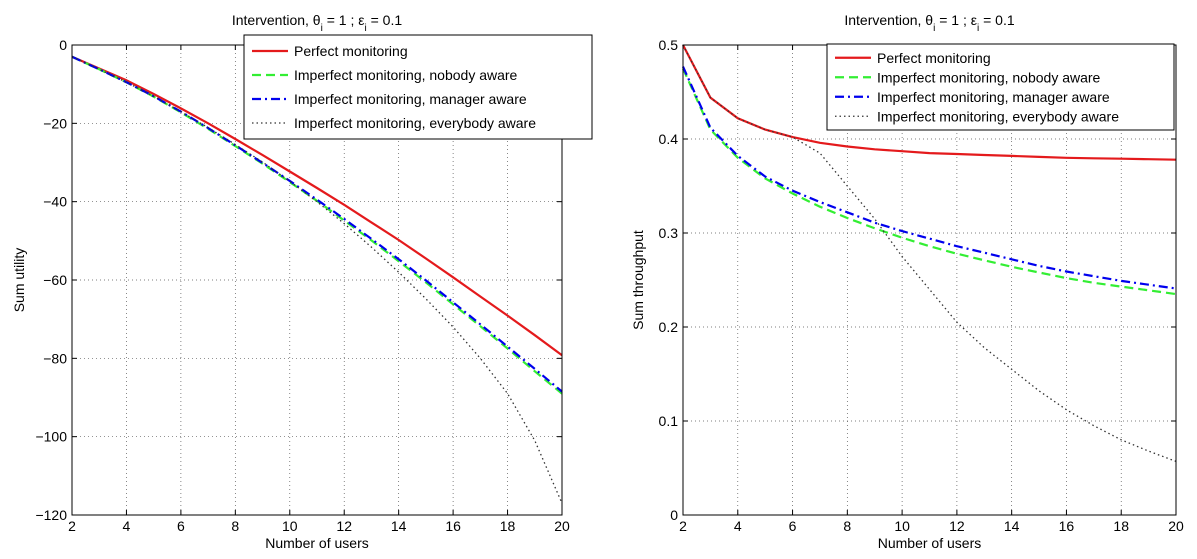  What do you see at coordinates (55, 202) in the screenshot?
I see `y-tick-label: −40` at bounding box center [55, 202].